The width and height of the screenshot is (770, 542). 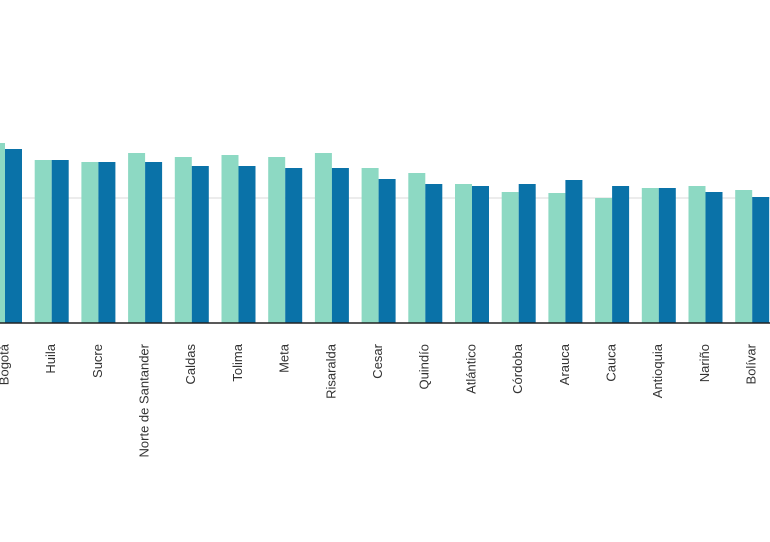 What do you see at coordinates (424, 367) in the screenshot?
I see `x-tick-label: Quindío` at bounding box center [424, 367].